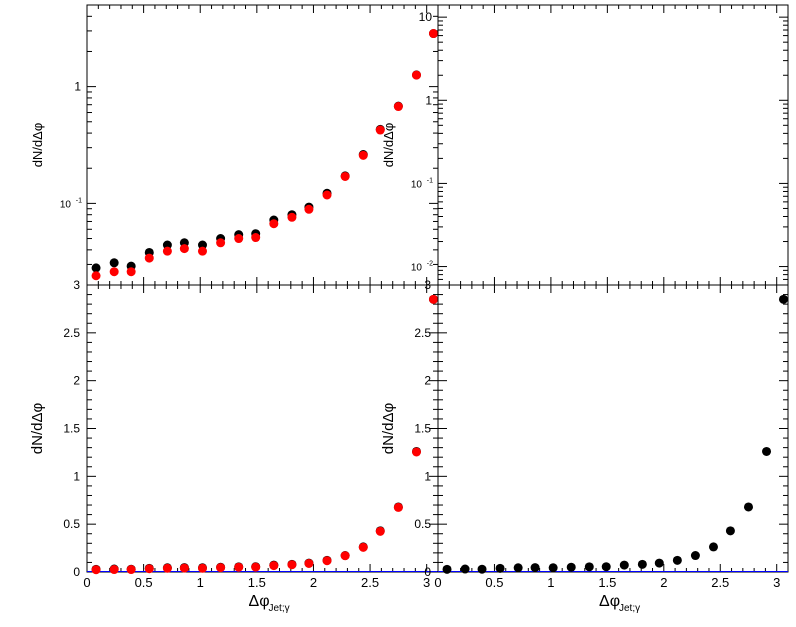 Image resolution: width=796 pixels, height=627 pixels. I want to click on y-tick-label: 2, so click(427, 381).